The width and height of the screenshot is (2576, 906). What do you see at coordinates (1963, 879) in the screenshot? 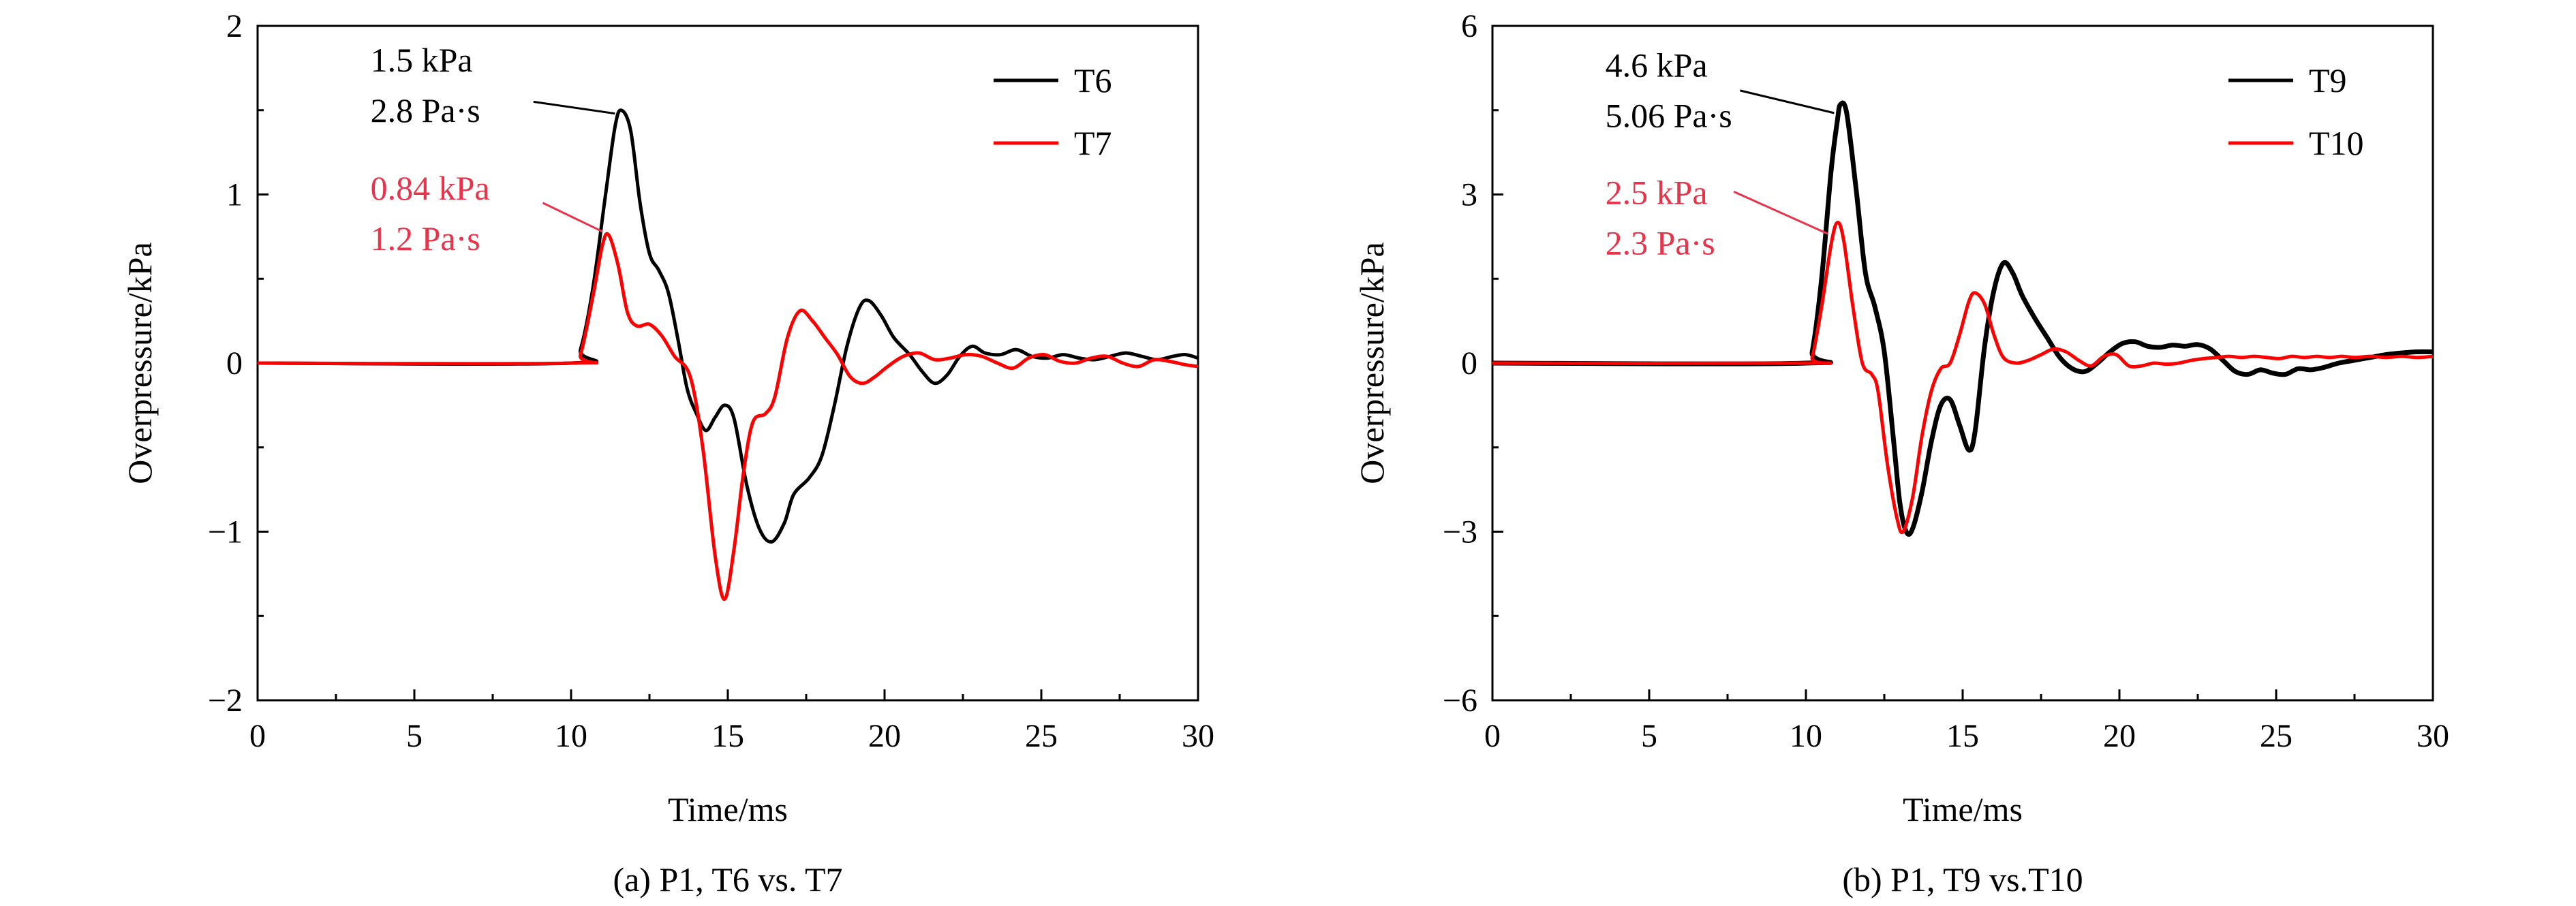
I see `panel-caption: (b) P1, T9 vs.T10` at bounding box center [1963, 879].